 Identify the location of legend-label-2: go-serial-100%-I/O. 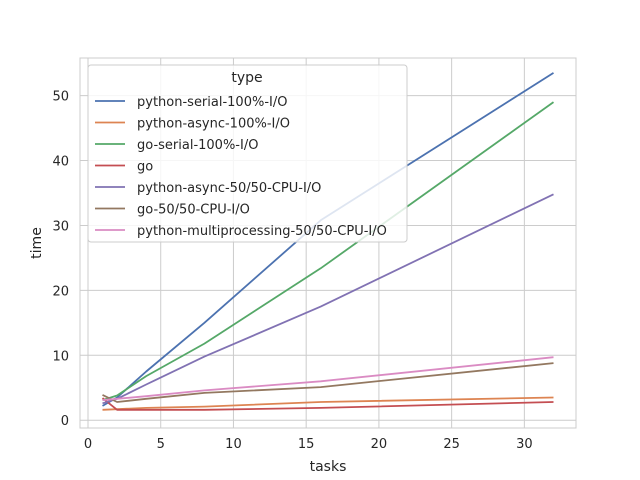
(197, 145).